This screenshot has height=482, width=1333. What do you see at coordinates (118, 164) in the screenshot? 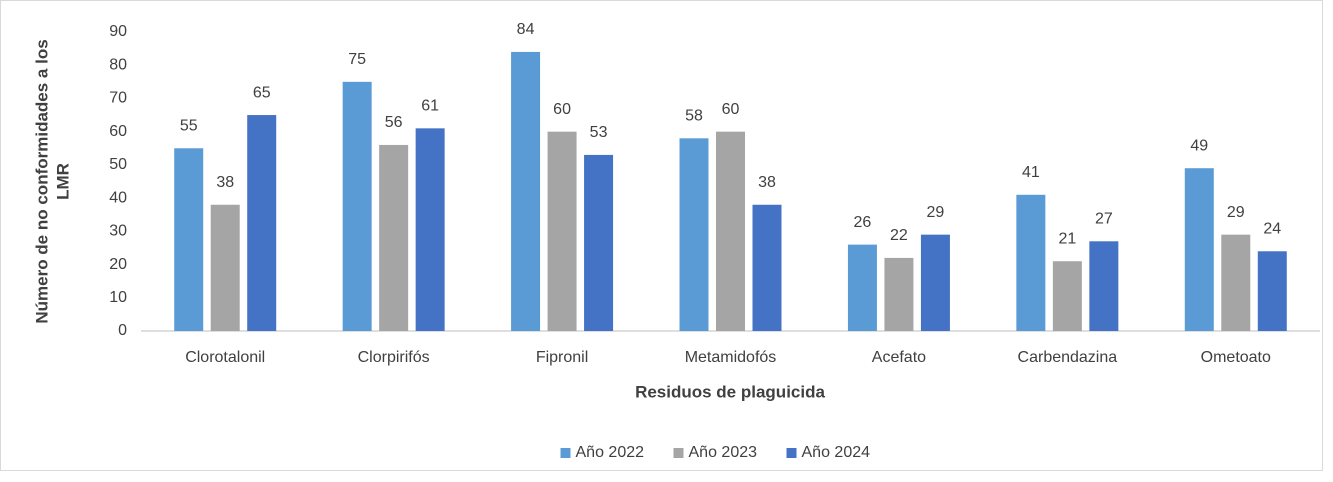
I see `y-tick-label: 50` at bounding box center [118, 164].